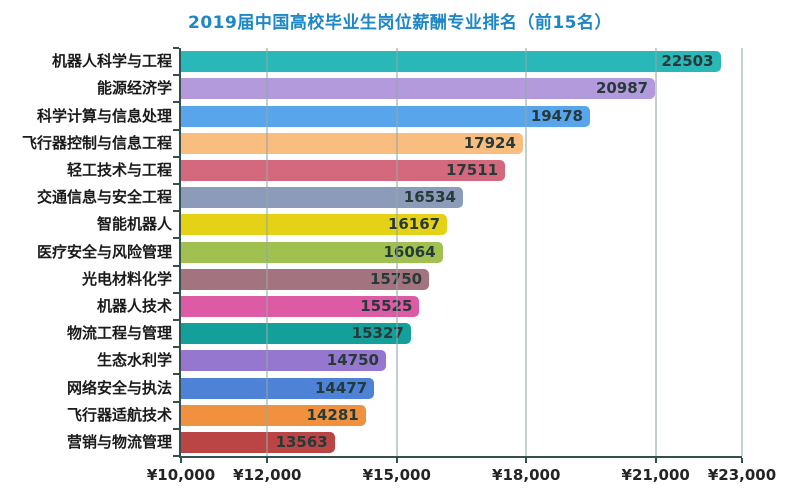 The width and height of the screenshot is (800, 501). What do you see at coordinates (655, 475) in the screenshot?
I see `x-tick-label: ¥21,000` at bounding box center [655, 475].